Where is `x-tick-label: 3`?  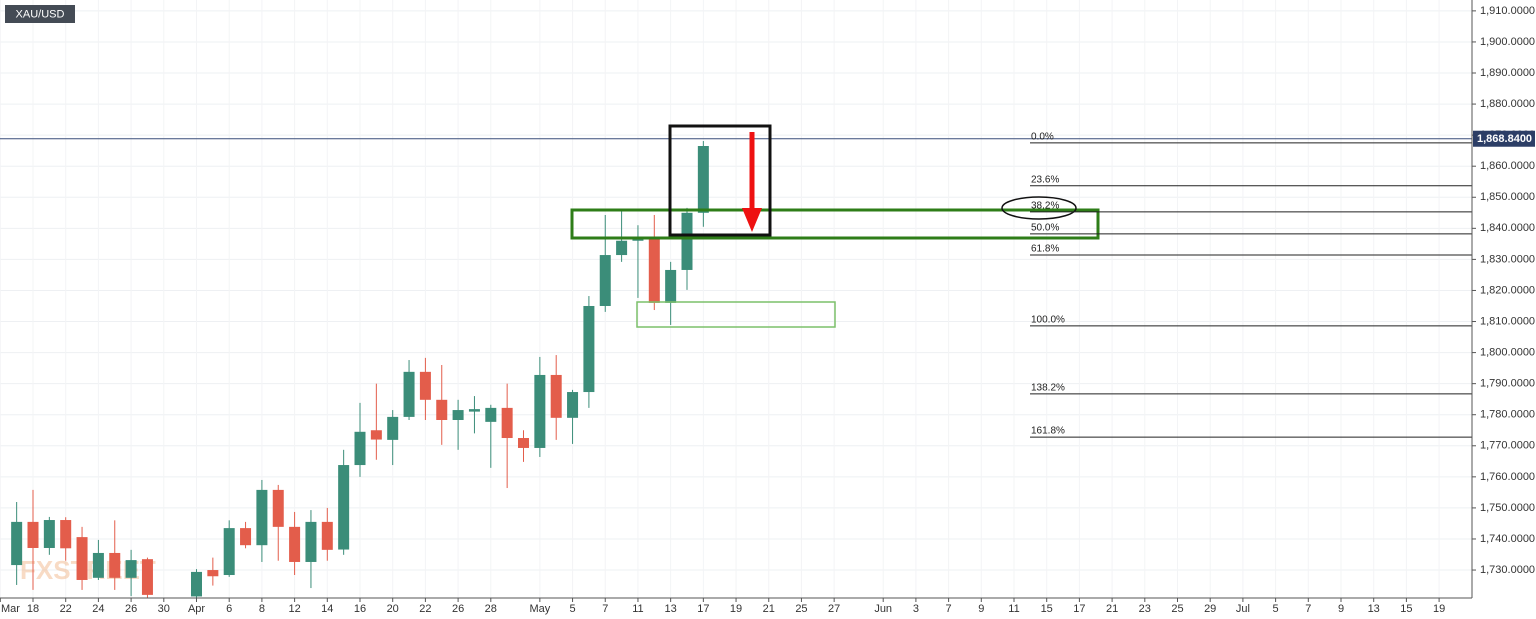 x-tick-label: 3 is located at coordinates (916, 609).